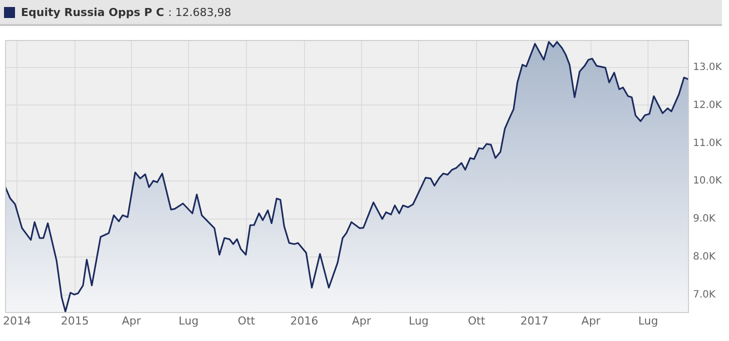  I want to click on y-tick-label: 11.0K, so click(707, 143).